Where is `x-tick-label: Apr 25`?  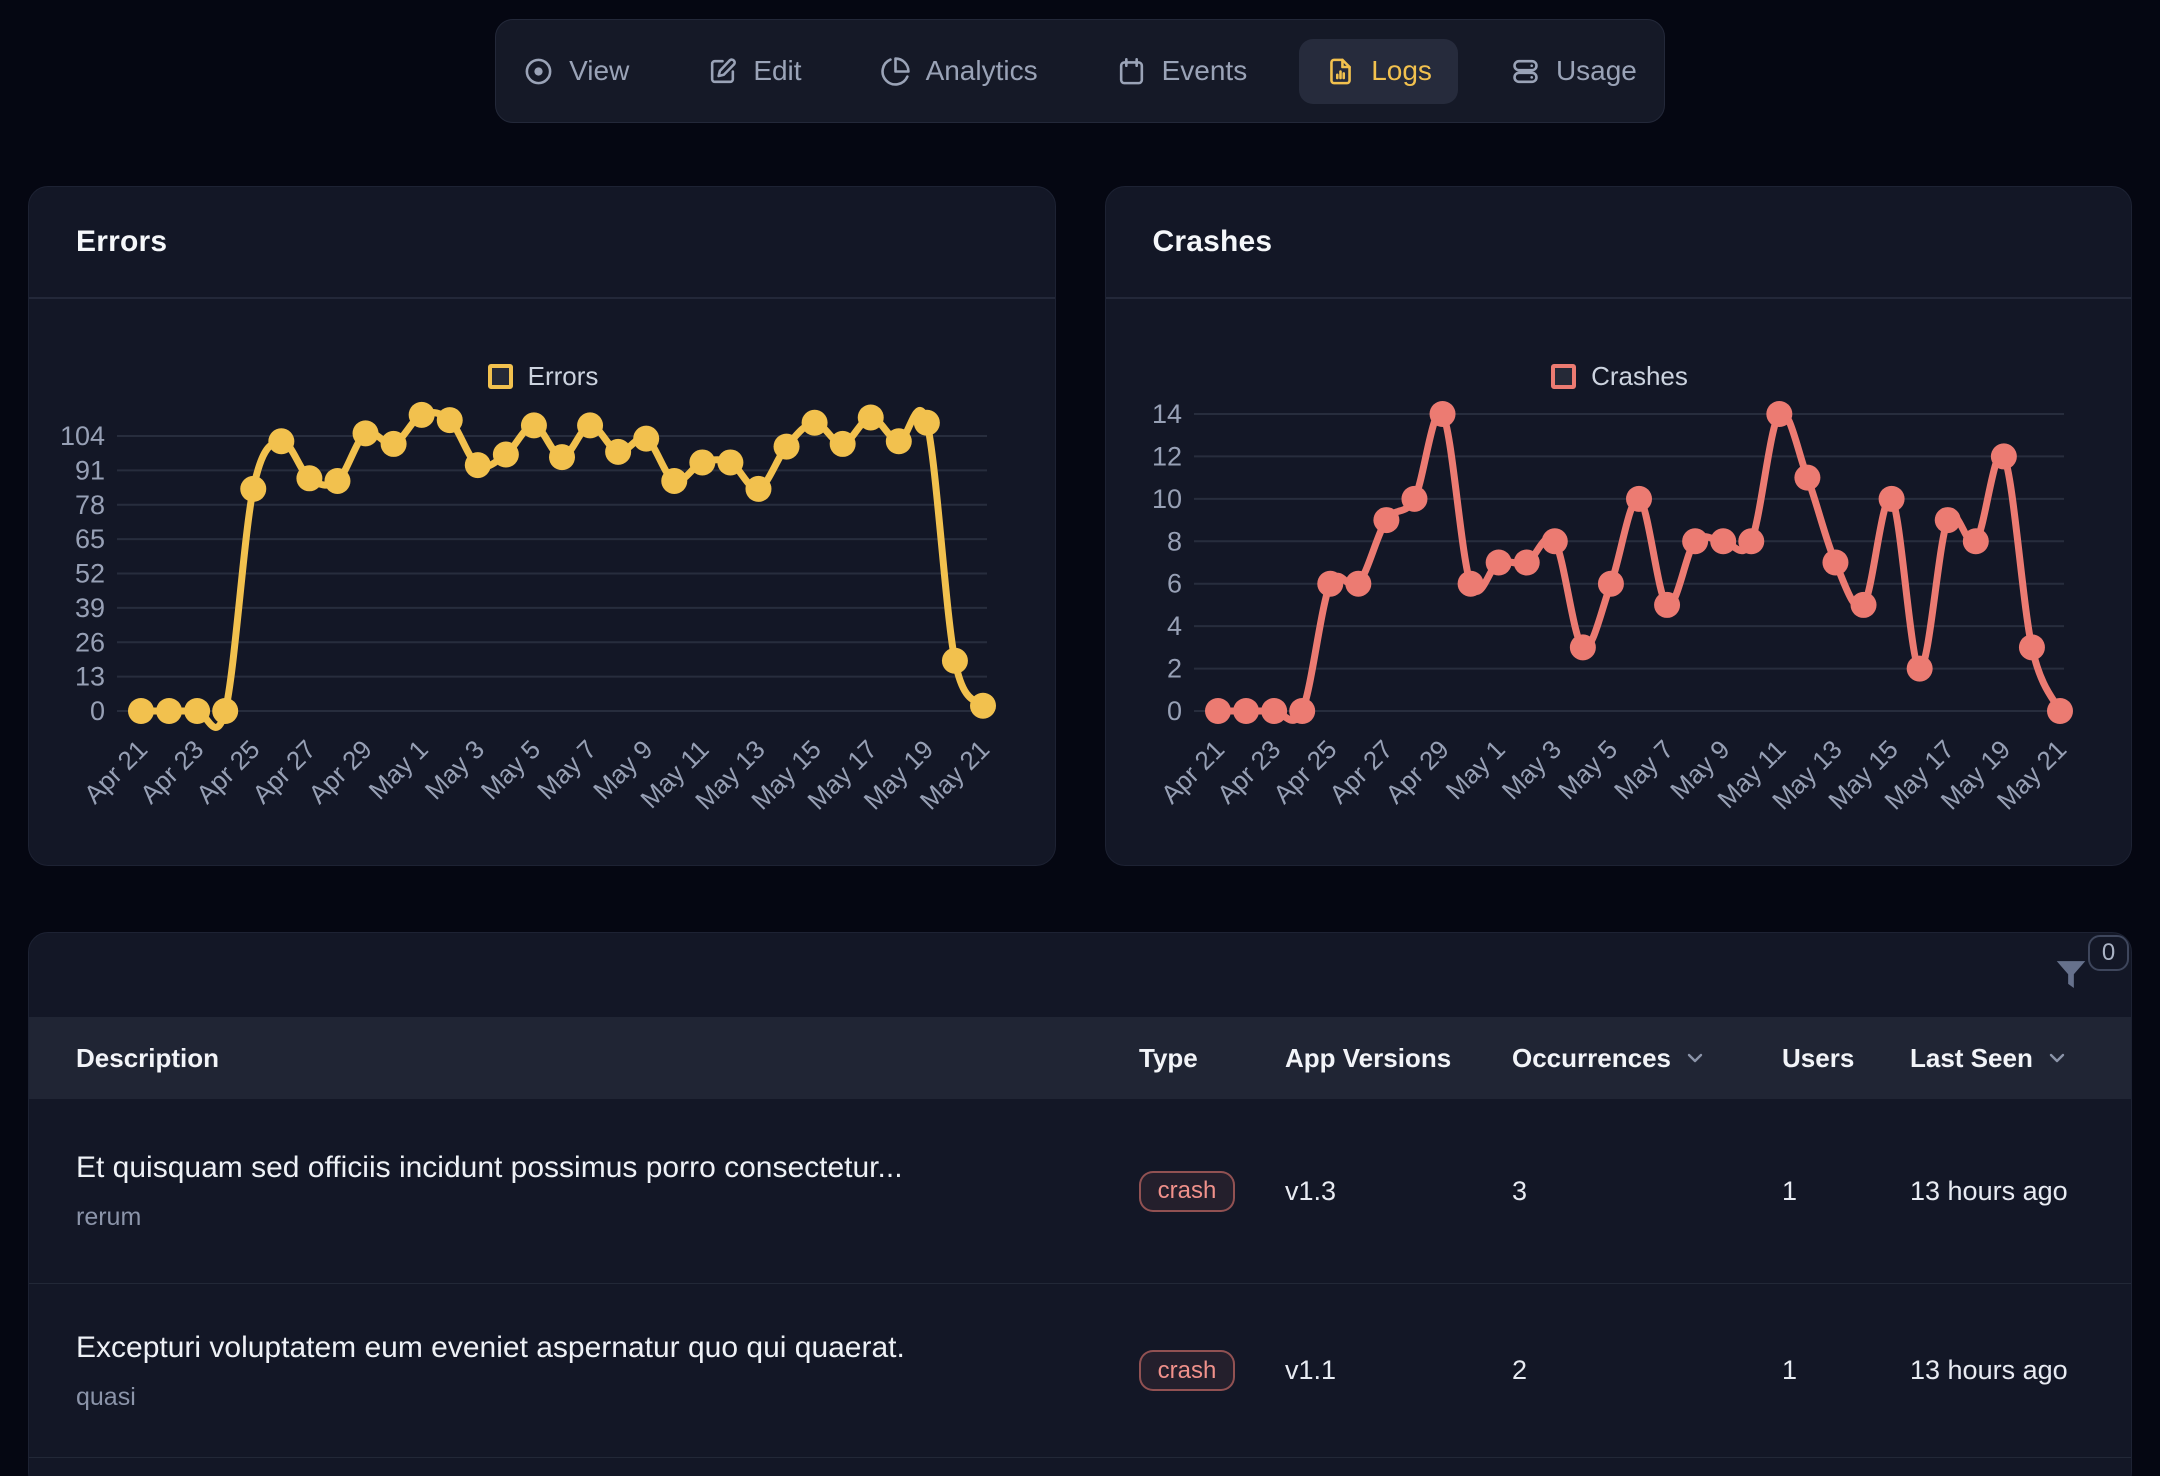 x-tick-label: Apr 25 is located at coordinates (1304, 771).